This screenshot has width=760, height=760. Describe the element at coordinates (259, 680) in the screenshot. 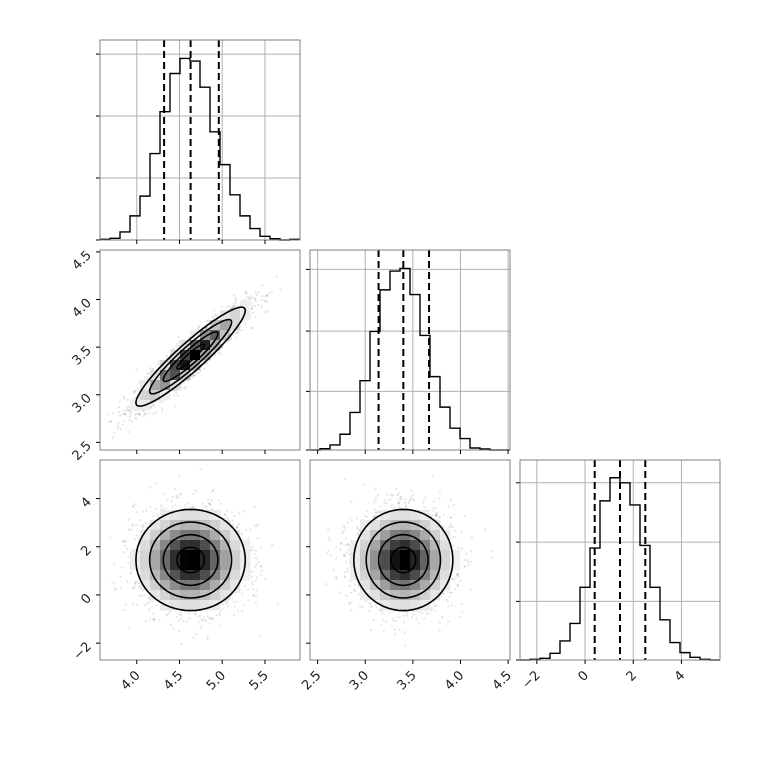

I see `x-tick-label: 5.5` at that location.